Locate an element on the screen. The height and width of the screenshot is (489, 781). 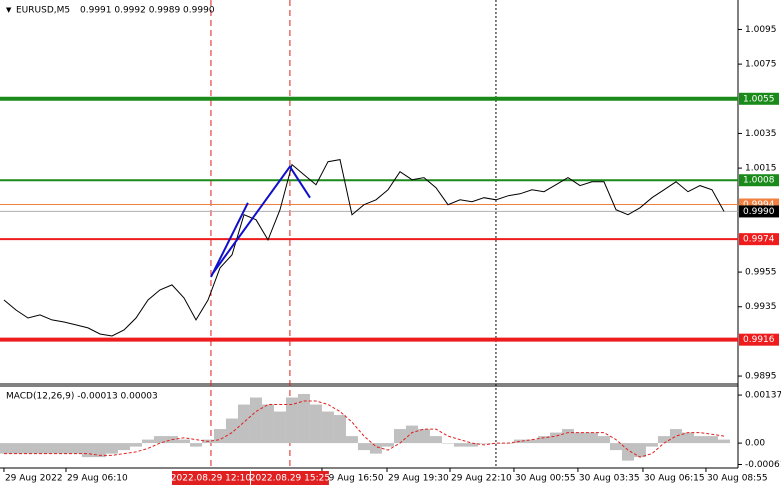
x-tick-label: 29 Aug 2022 is located at coordinates (34, 479).